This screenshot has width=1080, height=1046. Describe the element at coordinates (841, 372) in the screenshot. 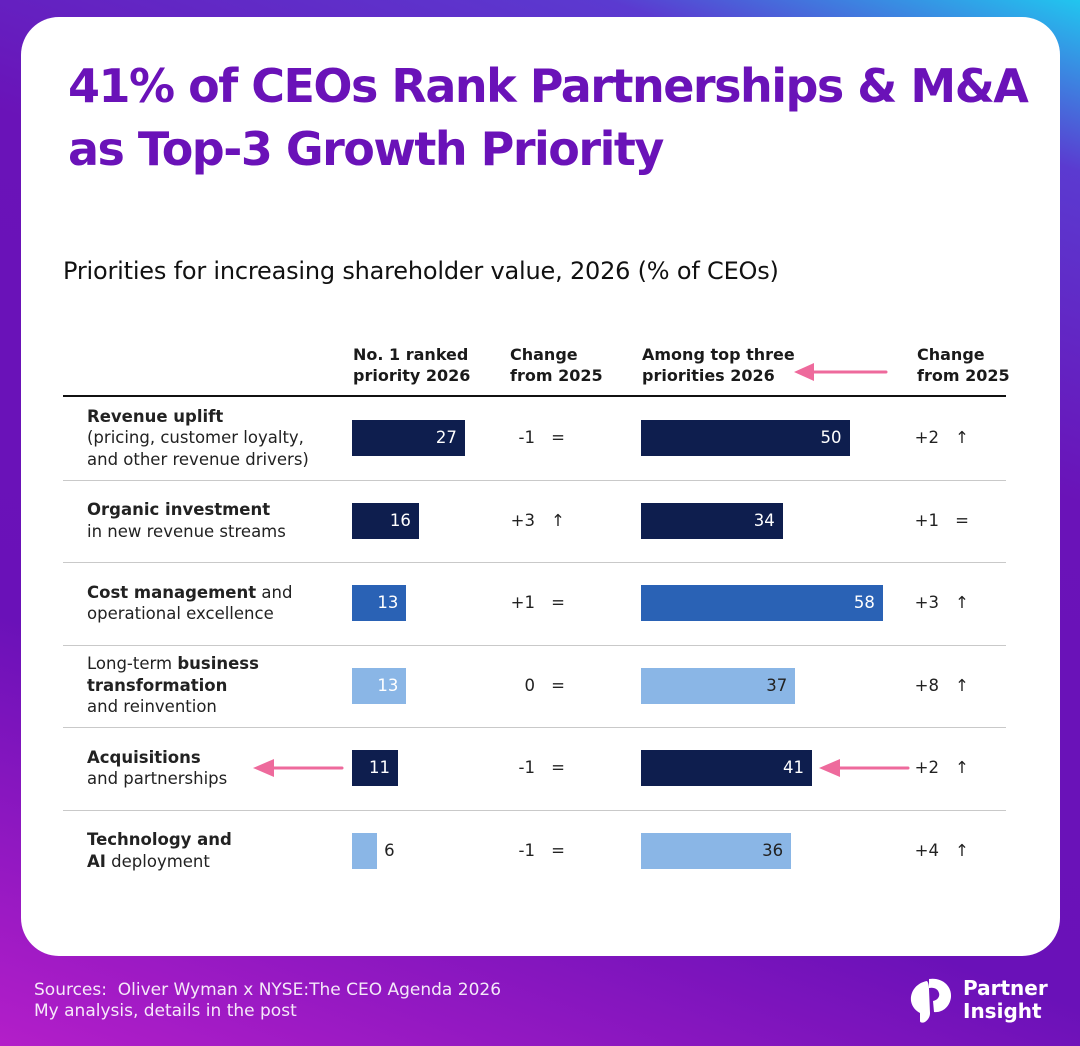

I see `header-highlight-arrow-icon` at that location.